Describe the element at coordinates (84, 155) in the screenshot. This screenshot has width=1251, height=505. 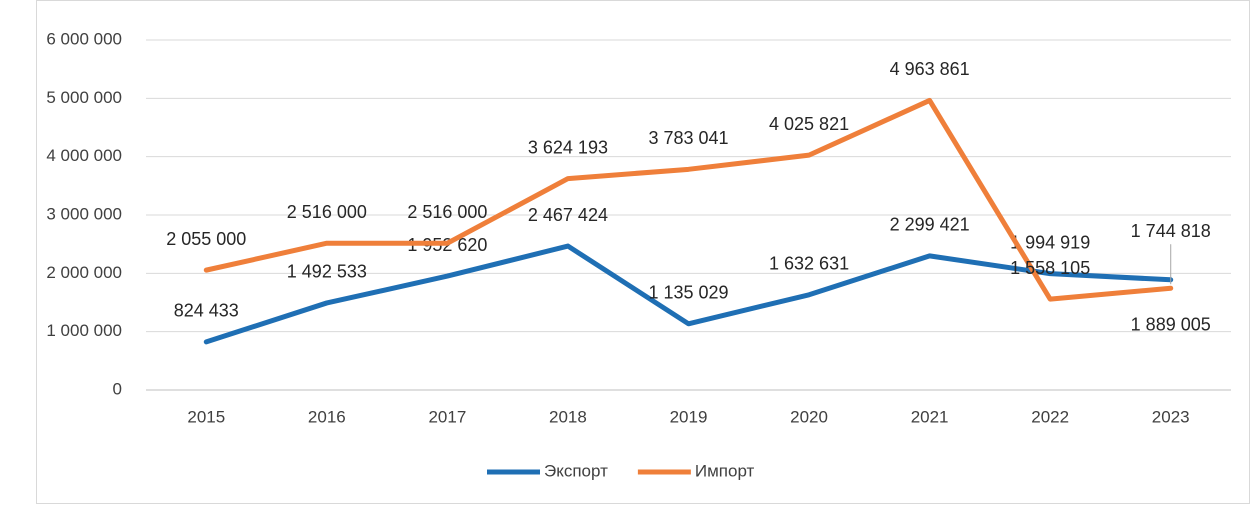
I see `y-tick-label: 4 000 000` at that location.